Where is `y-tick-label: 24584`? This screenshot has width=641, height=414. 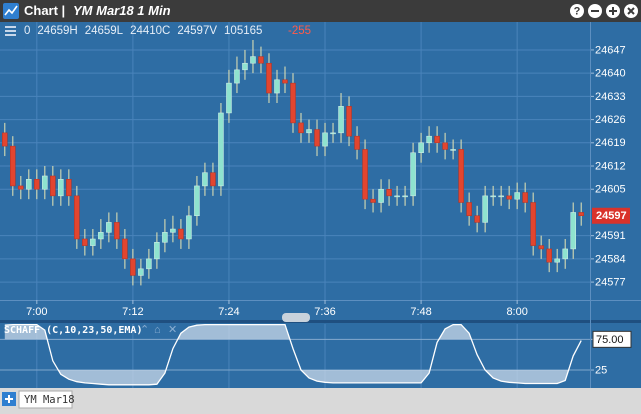 y-tick-label: 24584 is located at coordinates (610, 259).